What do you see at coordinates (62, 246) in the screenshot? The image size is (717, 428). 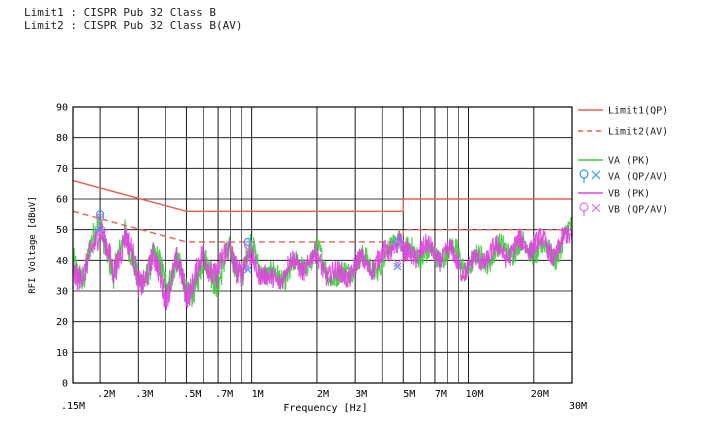 I see `y-tick-labels: 0 10 20 30 40 50 60 70 80 90` at bounding box center [62, 246].